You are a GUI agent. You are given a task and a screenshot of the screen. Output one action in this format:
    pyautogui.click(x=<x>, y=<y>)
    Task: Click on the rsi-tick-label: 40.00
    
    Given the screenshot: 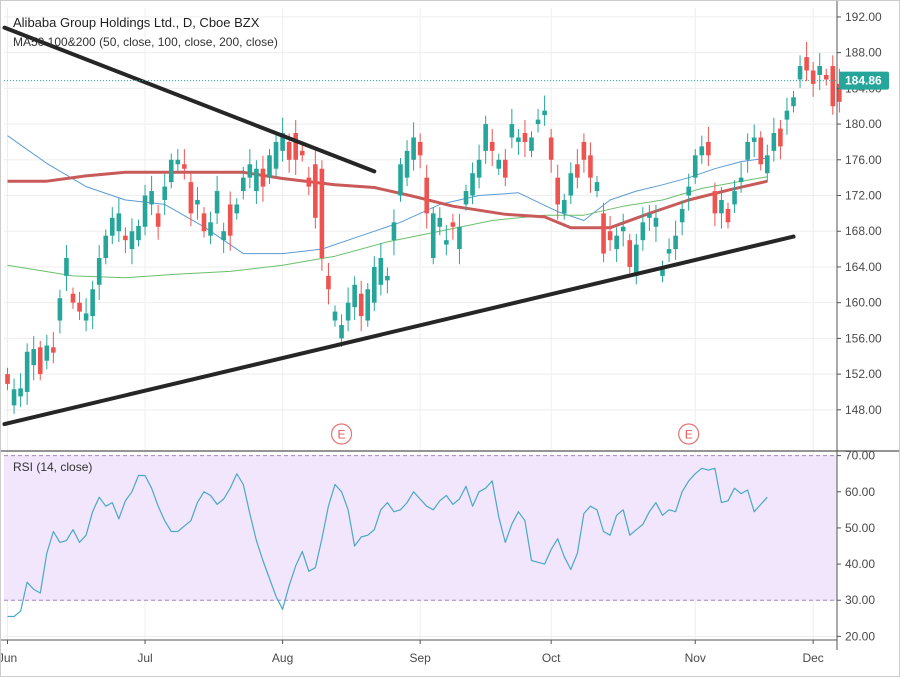 What is the action you would take?
    pyautogui.click(x=860, y=564)
    